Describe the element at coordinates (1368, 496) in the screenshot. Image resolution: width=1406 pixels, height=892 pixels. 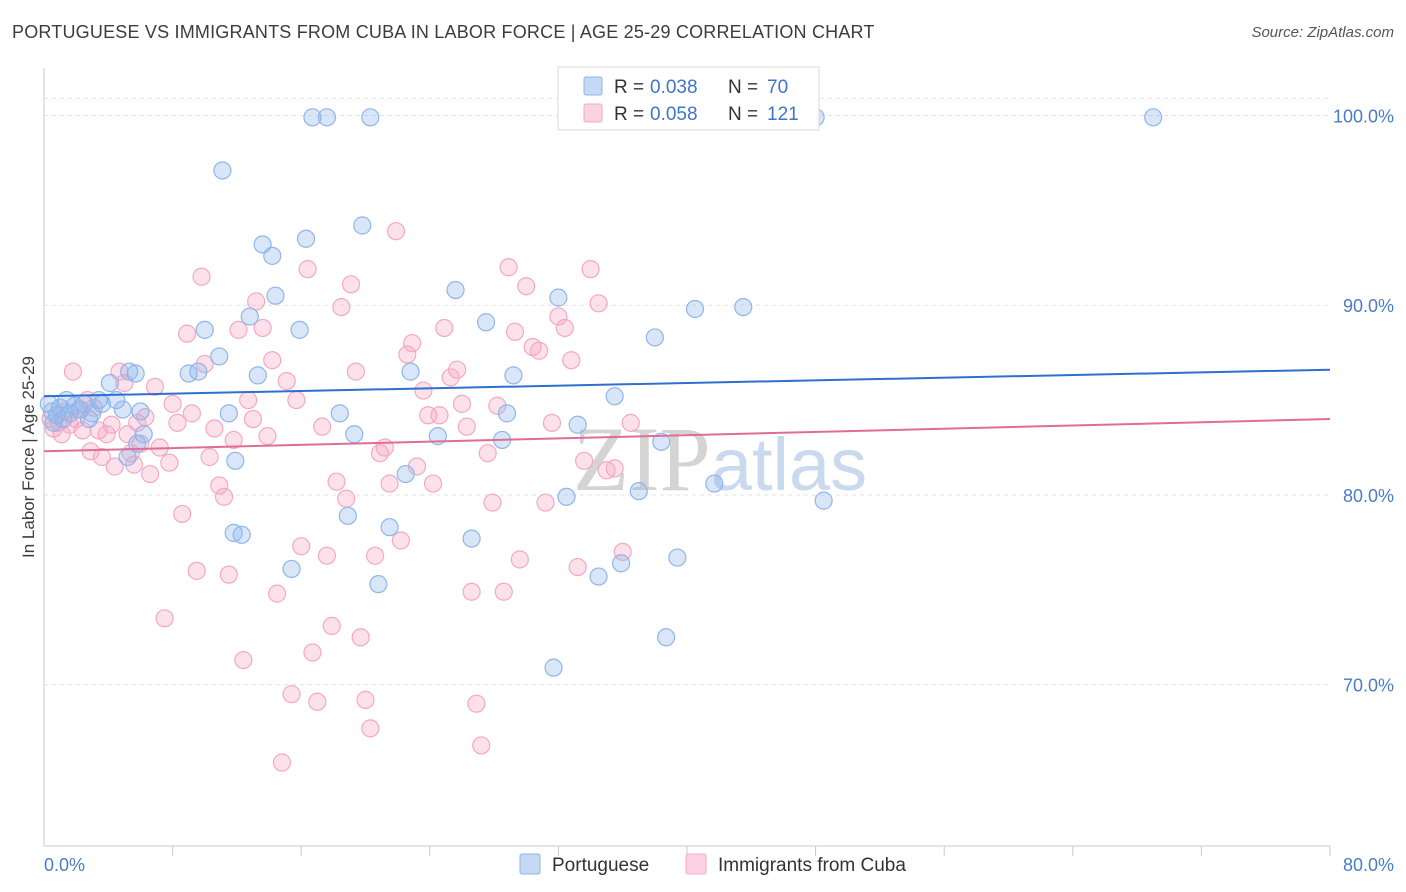
I see `y-tick-label: 80.0%` at that location.